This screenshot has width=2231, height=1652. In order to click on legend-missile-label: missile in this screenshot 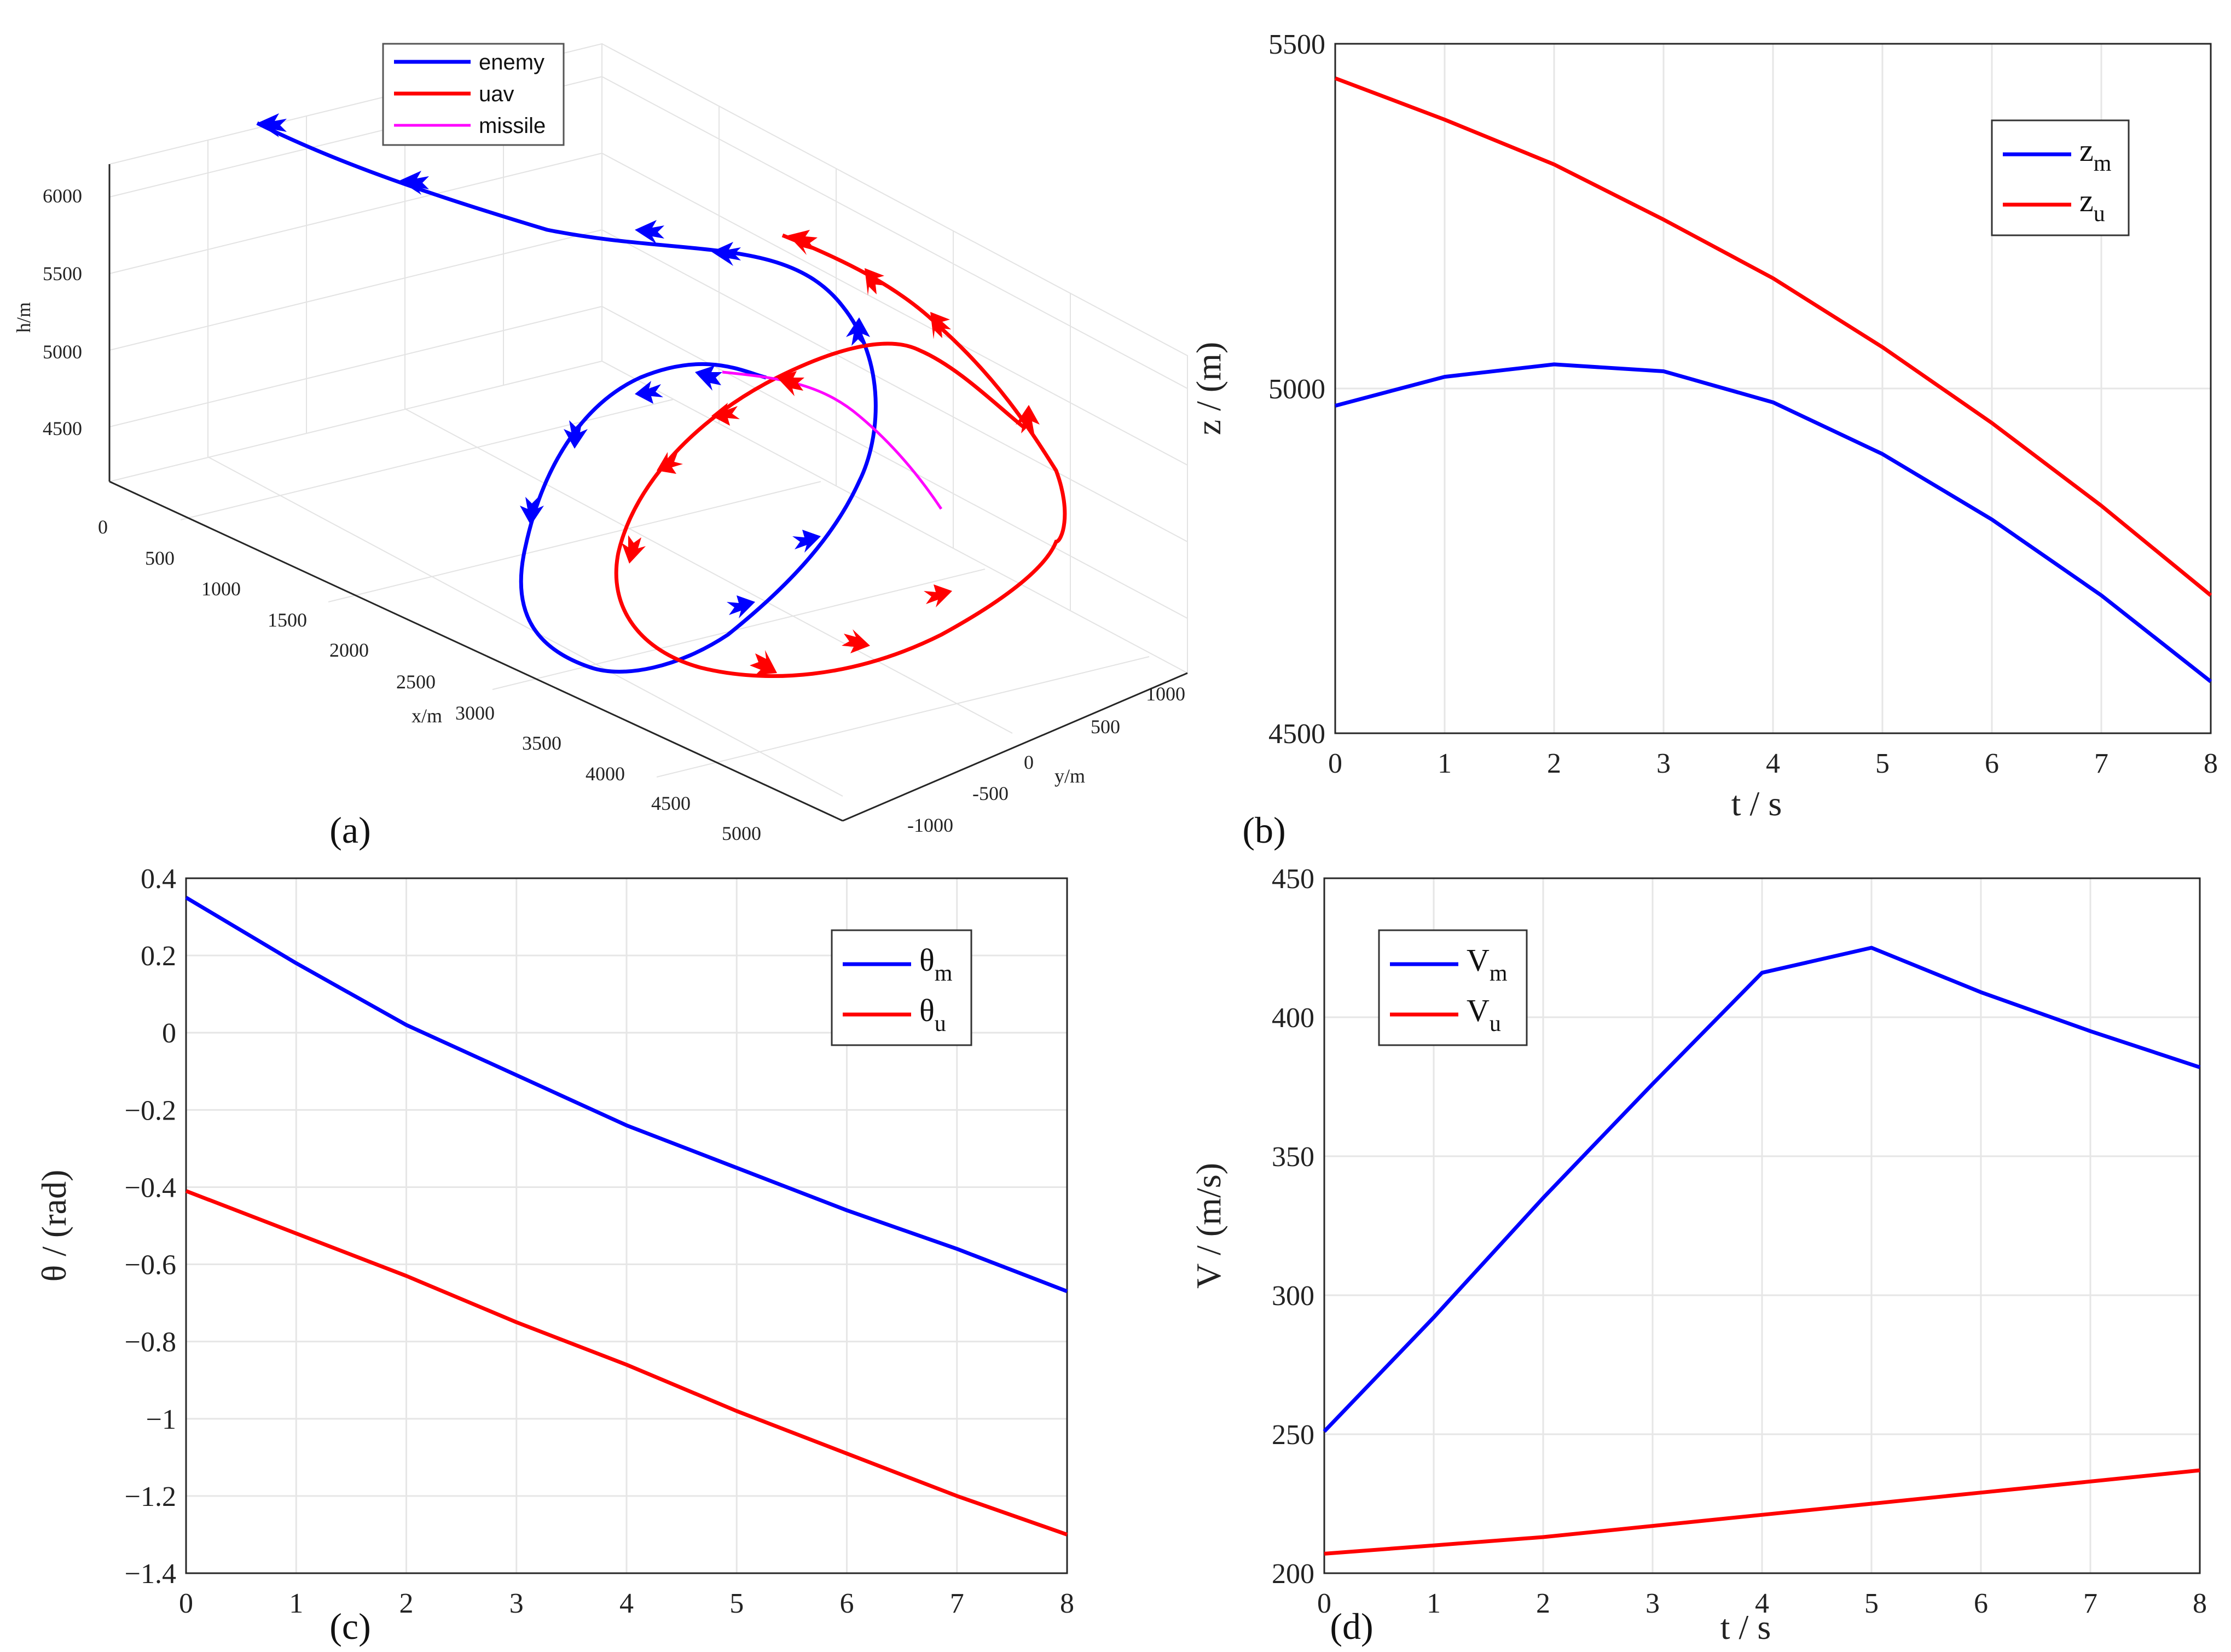, I will do `click(512, 126)`.